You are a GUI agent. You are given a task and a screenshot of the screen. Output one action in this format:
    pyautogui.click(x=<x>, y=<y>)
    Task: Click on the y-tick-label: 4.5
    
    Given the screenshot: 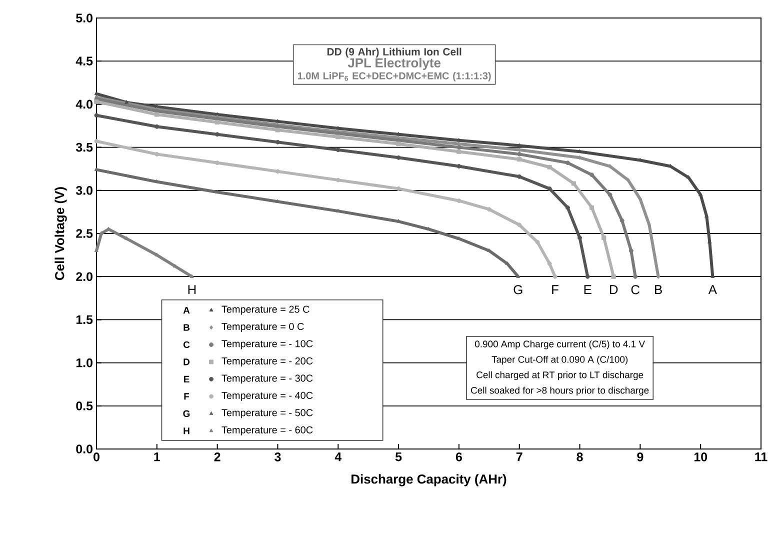 What is the action you would take?
    pyautogui.click(x=84, y=61)
    